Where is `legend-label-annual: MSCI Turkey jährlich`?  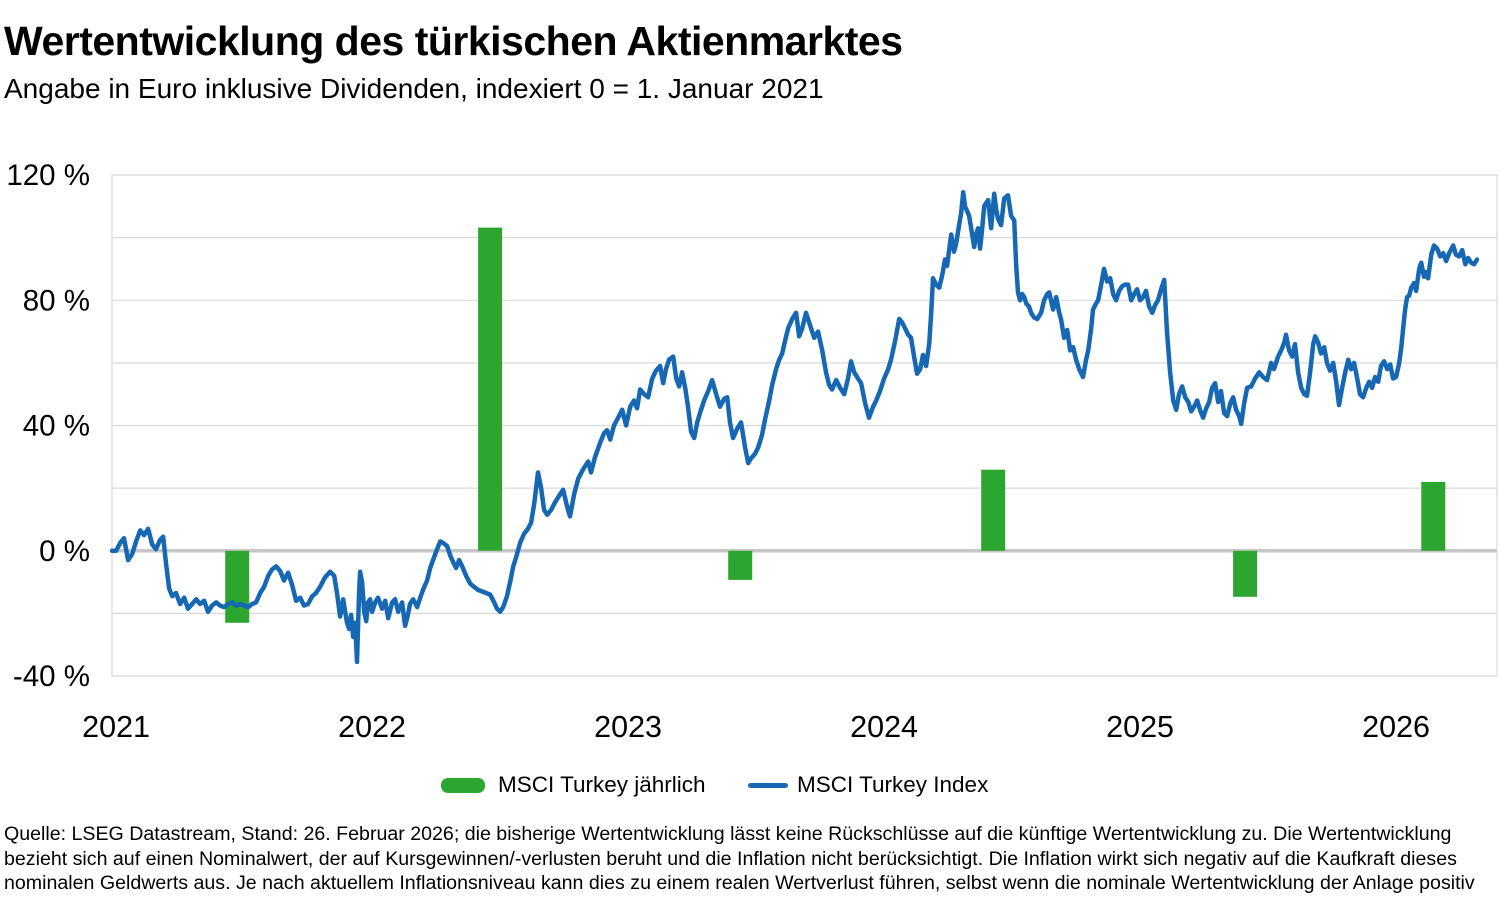 legend-label-annual: MSCI Turkey jährlich is located at coordinates (602, 784).